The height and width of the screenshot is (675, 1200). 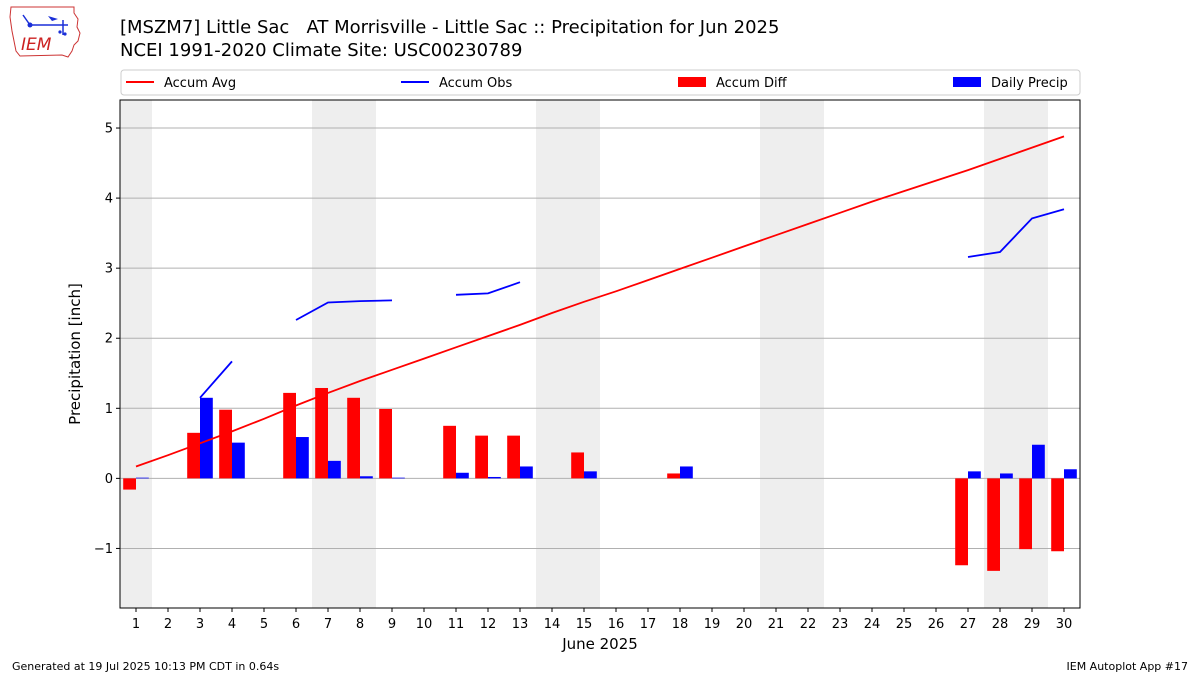 I want to click on x-tick-label: 16, so click(x=616, y=624).